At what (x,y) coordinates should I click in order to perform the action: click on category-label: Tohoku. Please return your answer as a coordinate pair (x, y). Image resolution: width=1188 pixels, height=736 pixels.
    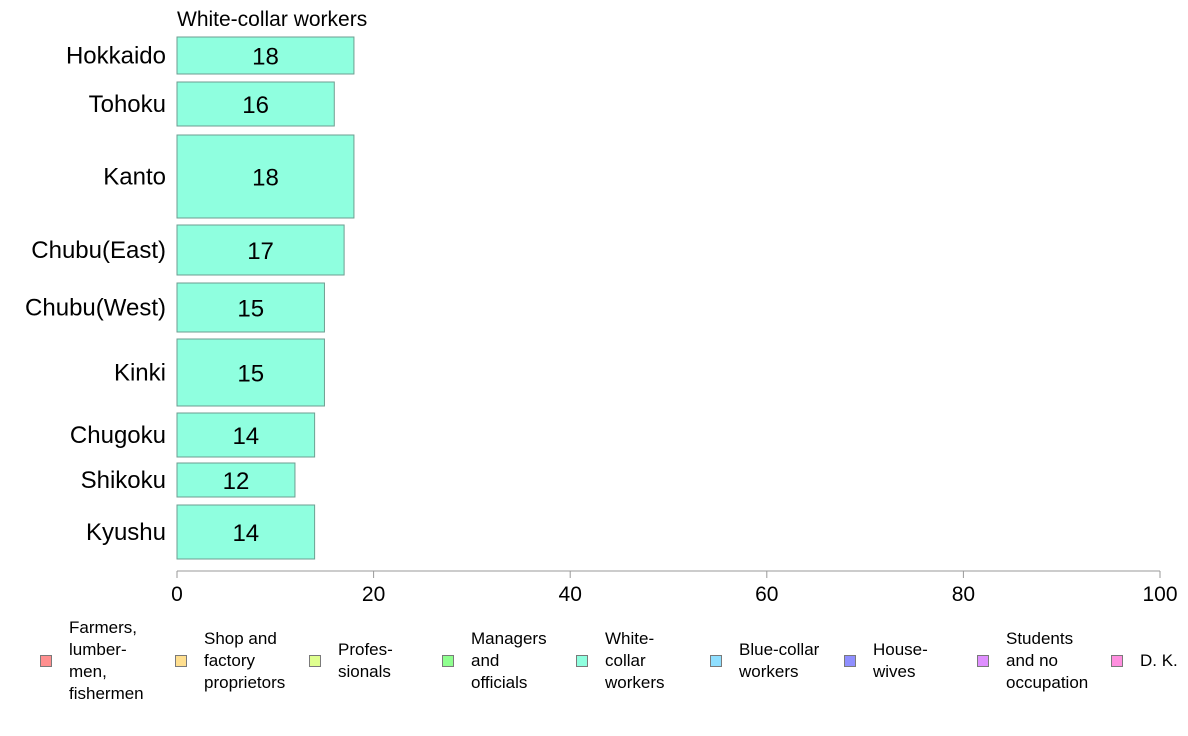
    Looking at the image, I should click on (127, 104).